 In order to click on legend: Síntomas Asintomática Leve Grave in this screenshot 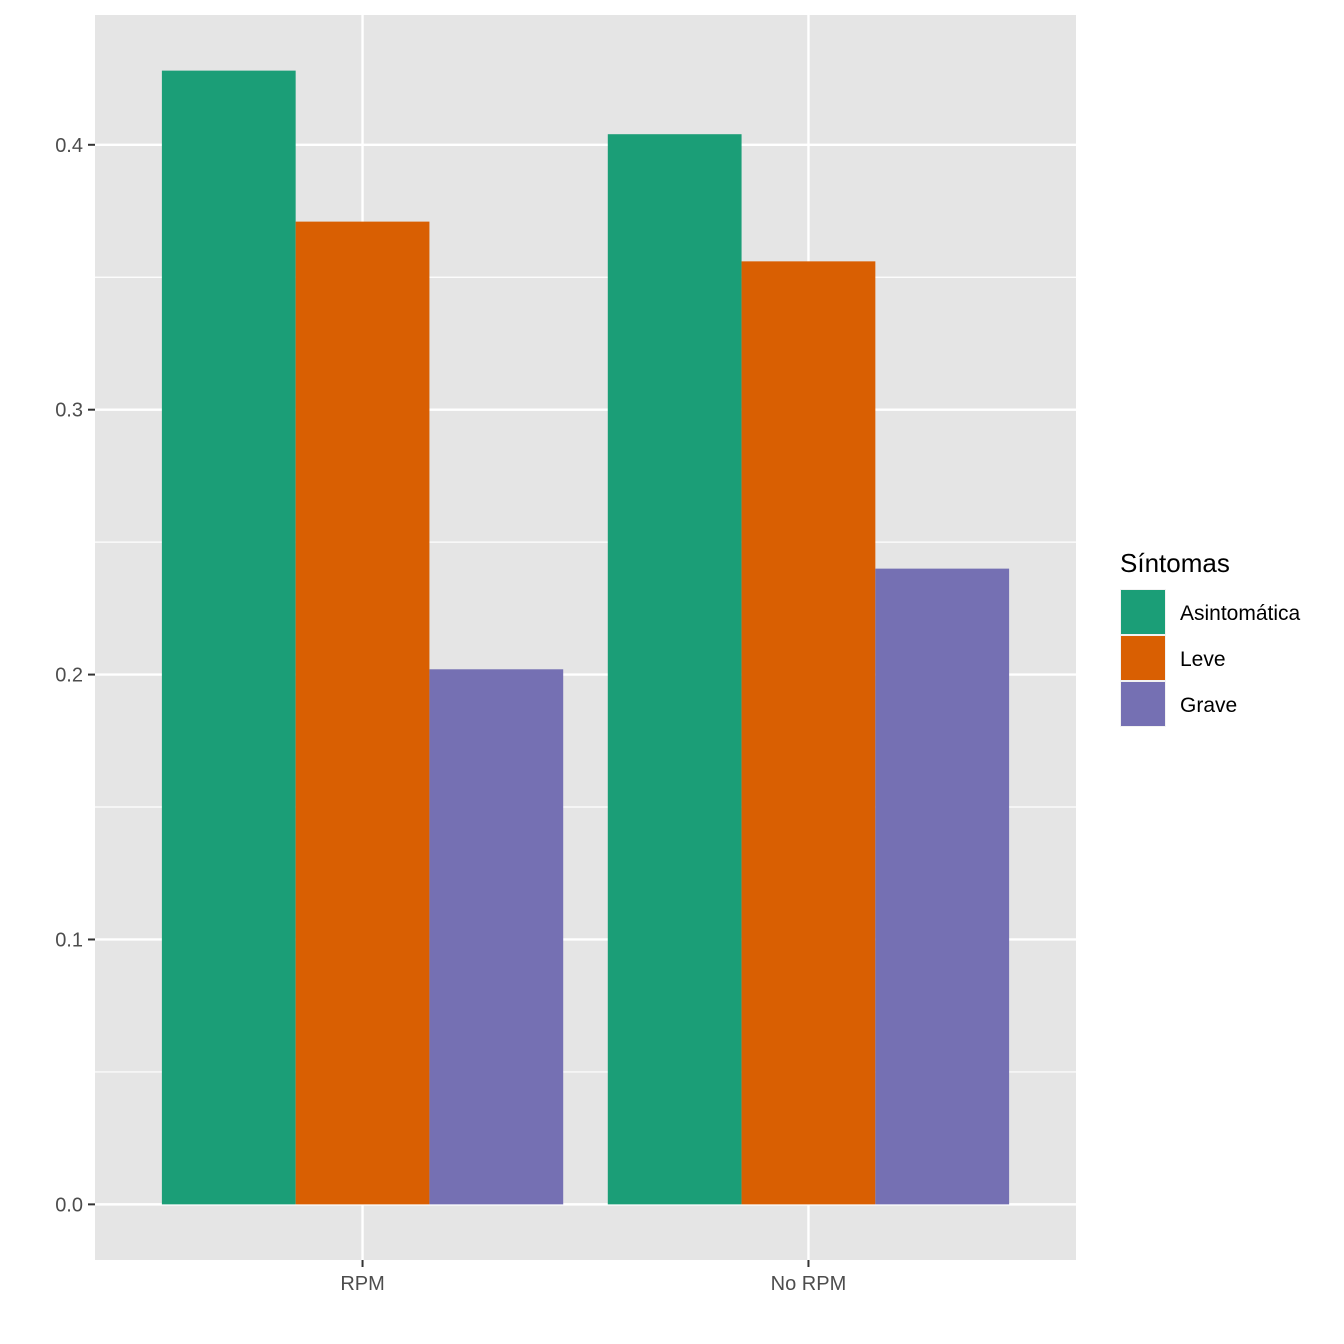, I will do `click(1210, 637)`.